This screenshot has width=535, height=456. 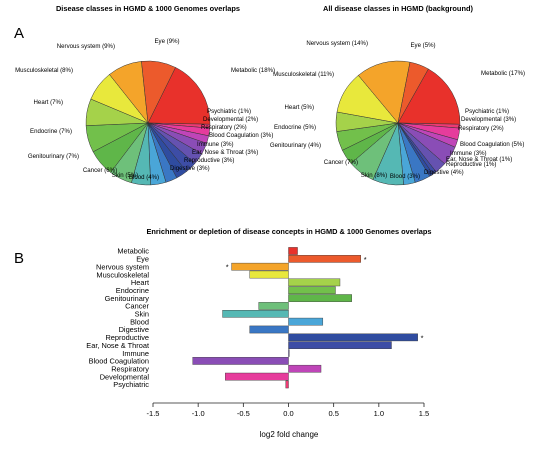 I want to click on pie-label-metabolic: Metabolic (18%), so click(x=253, y=70).